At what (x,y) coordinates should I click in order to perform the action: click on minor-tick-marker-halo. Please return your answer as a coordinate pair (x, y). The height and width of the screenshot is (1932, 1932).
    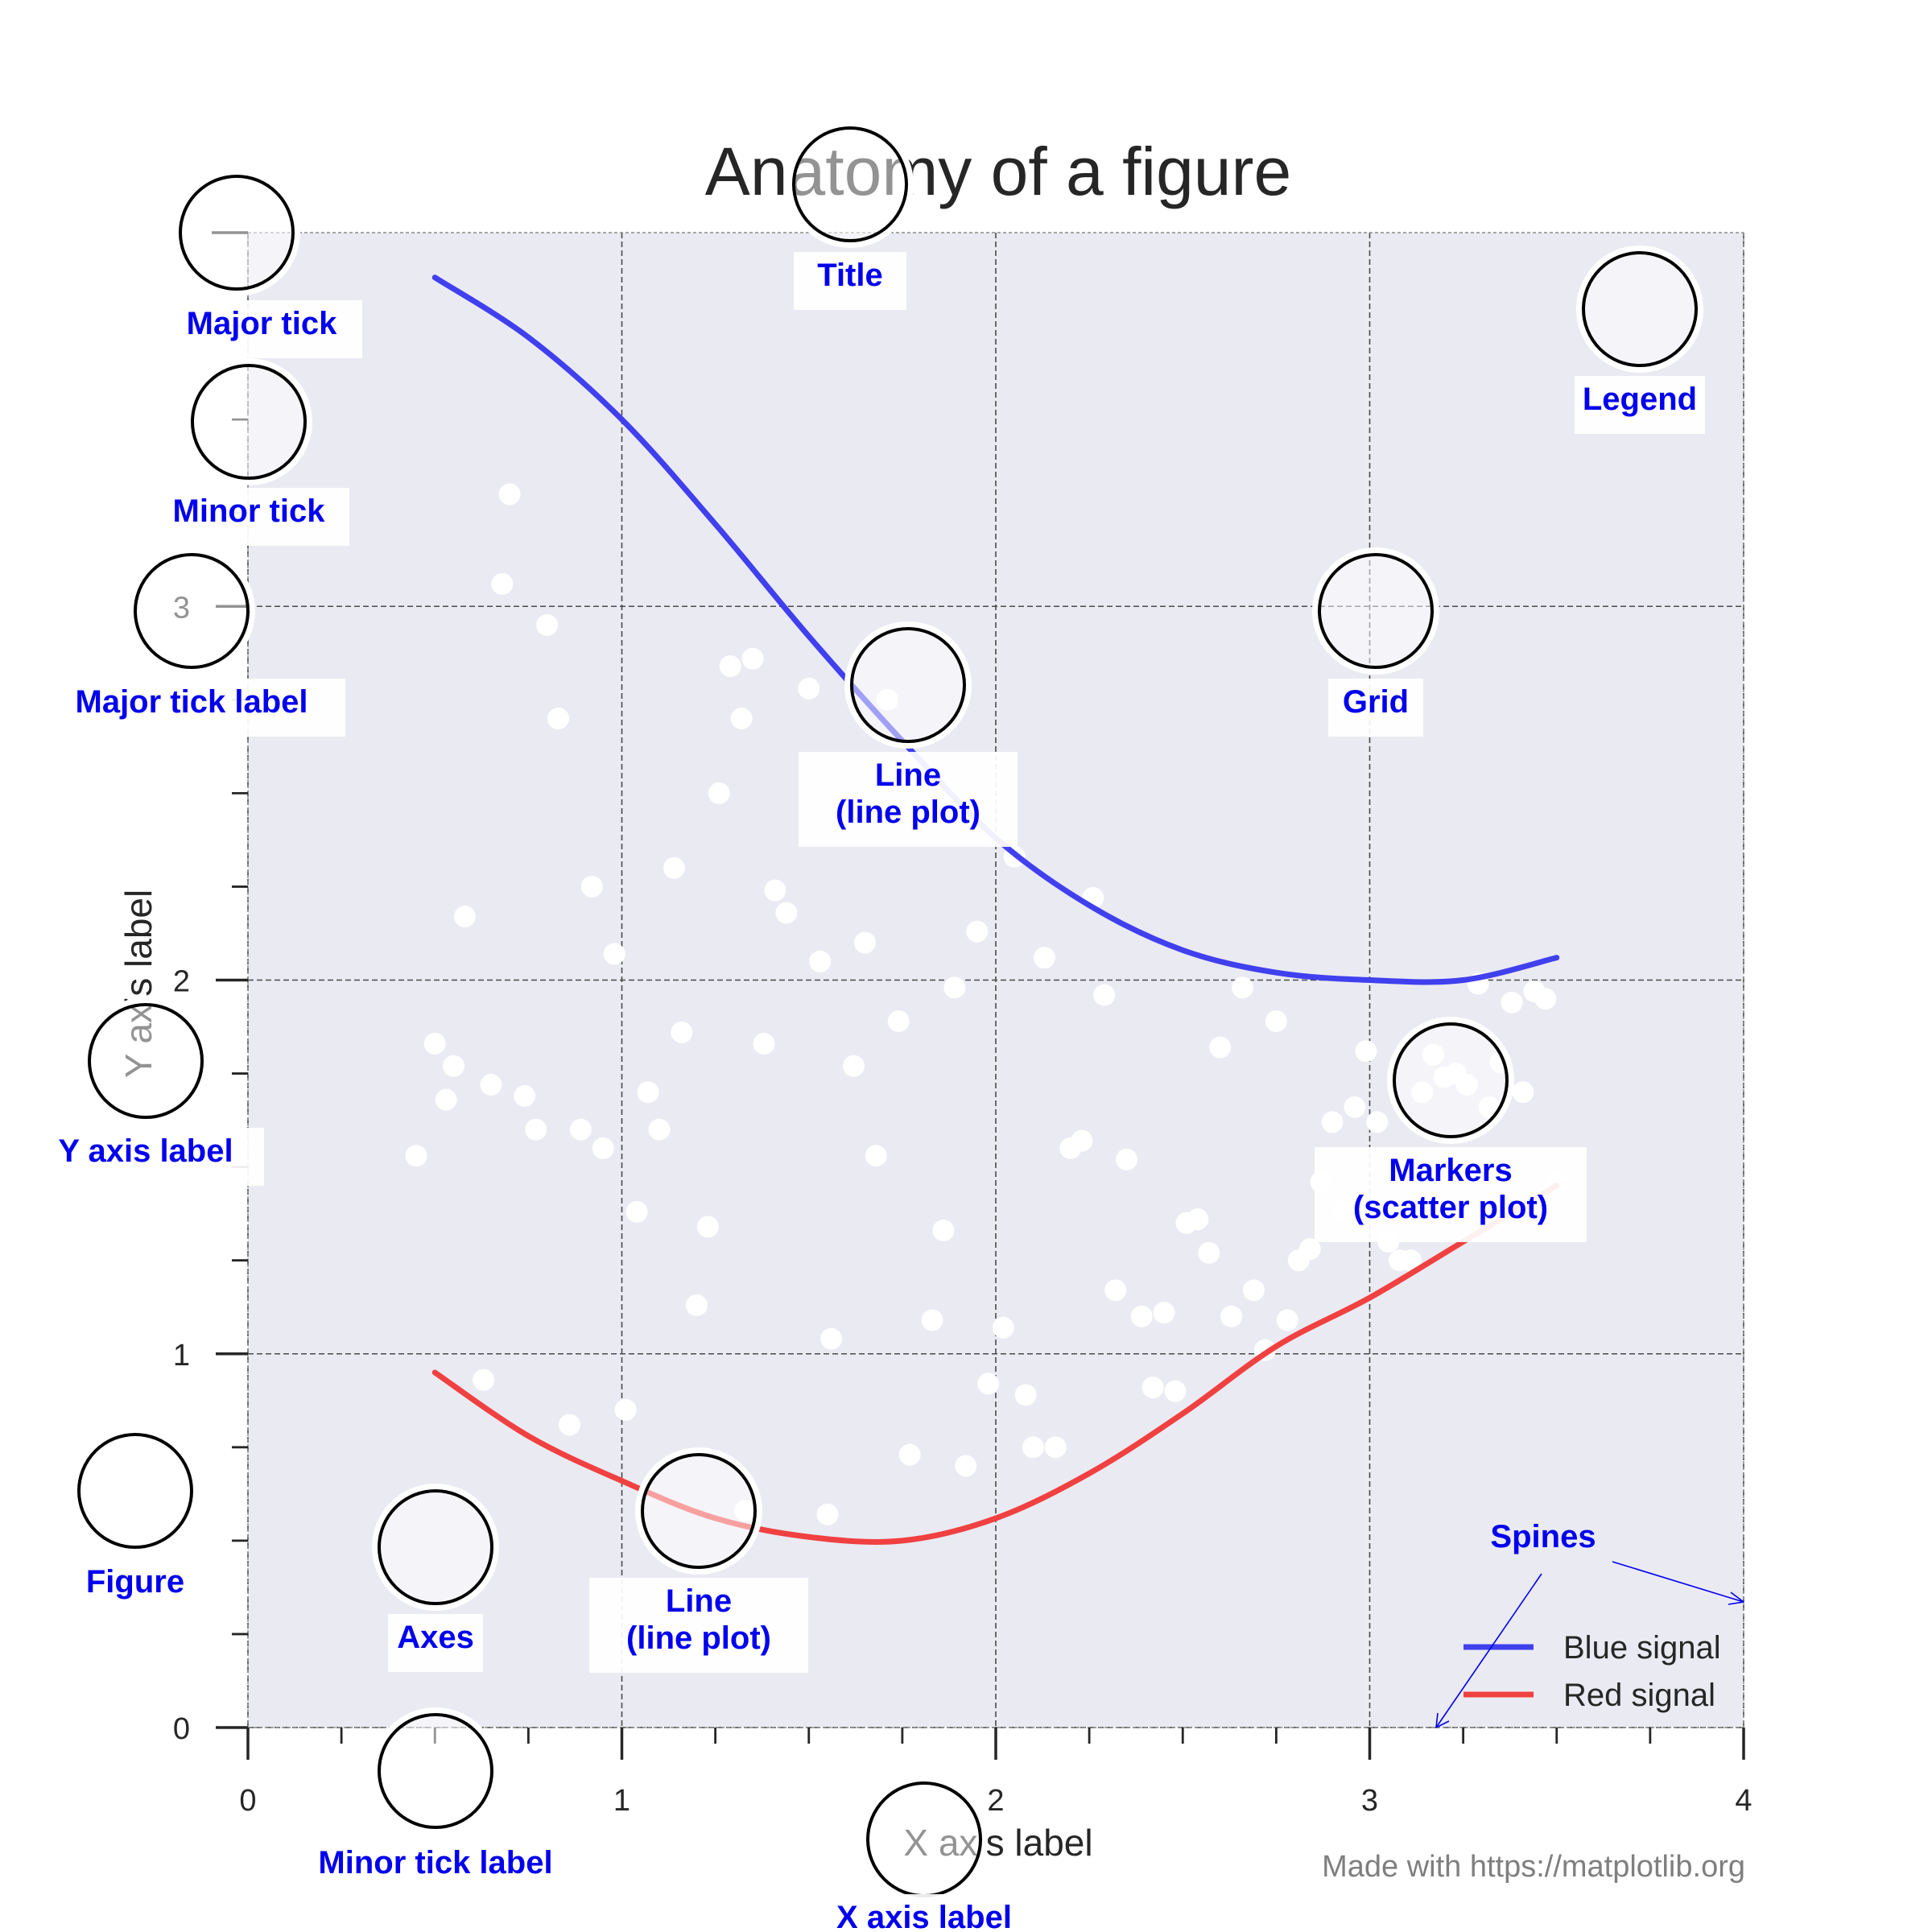
    Looking at the image, I should click on (248, 422).